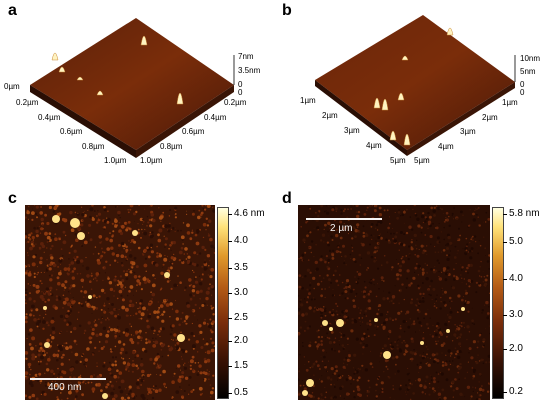  I want to click on panel-b-right-axis-2: 2µm, so click(490, 117).